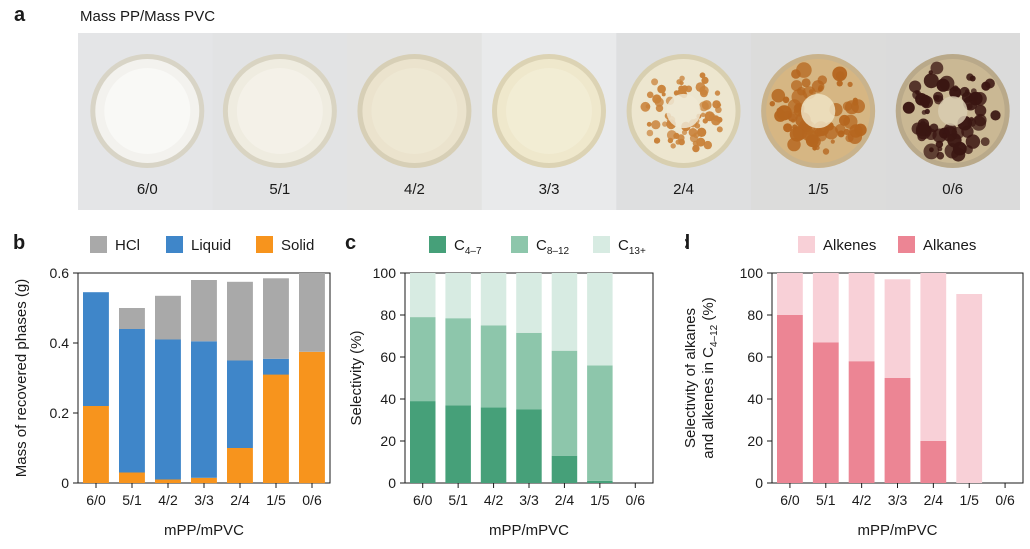  What do you see at coordinates (790, 500) in the screenshot?
I see `x-tick-label: 6/0` at bounding box center [790, 500].